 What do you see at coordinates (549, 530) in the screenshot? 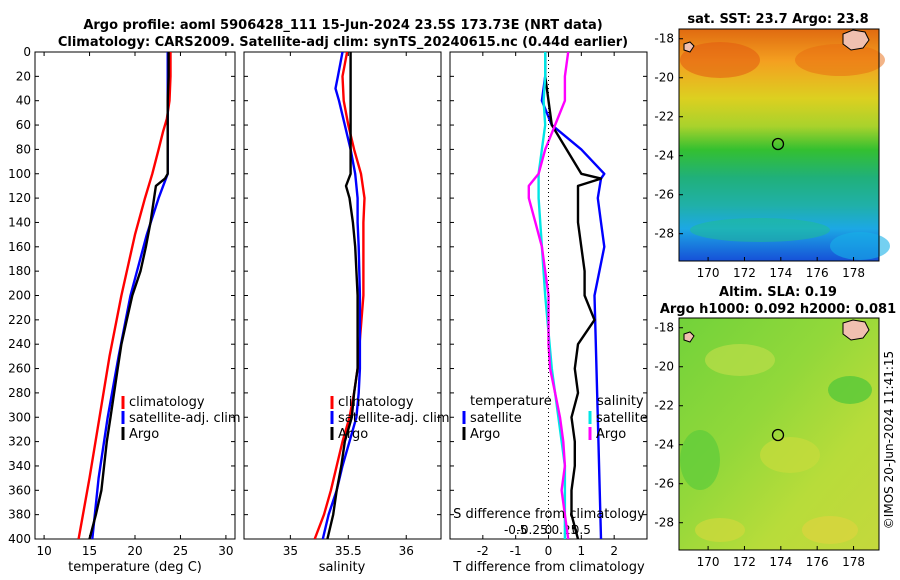
I see `s-diff-tick-label: 0` at bounding box center [549, 530].